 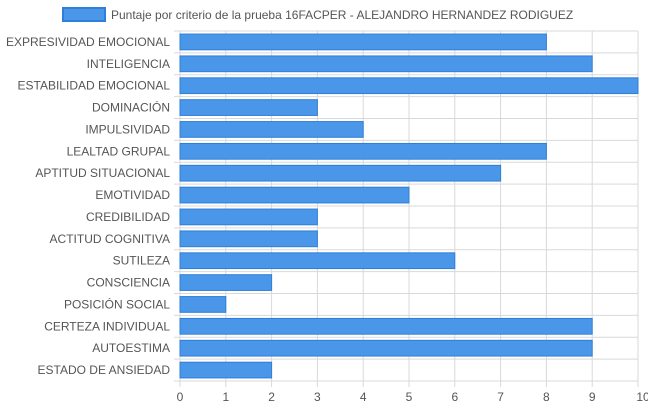 What do you see at coordinates (88, 42) in the screenshot?
I see `category-label: EXPRESIVIDAD EMOCIONAL` at bounding box center [88, 42].